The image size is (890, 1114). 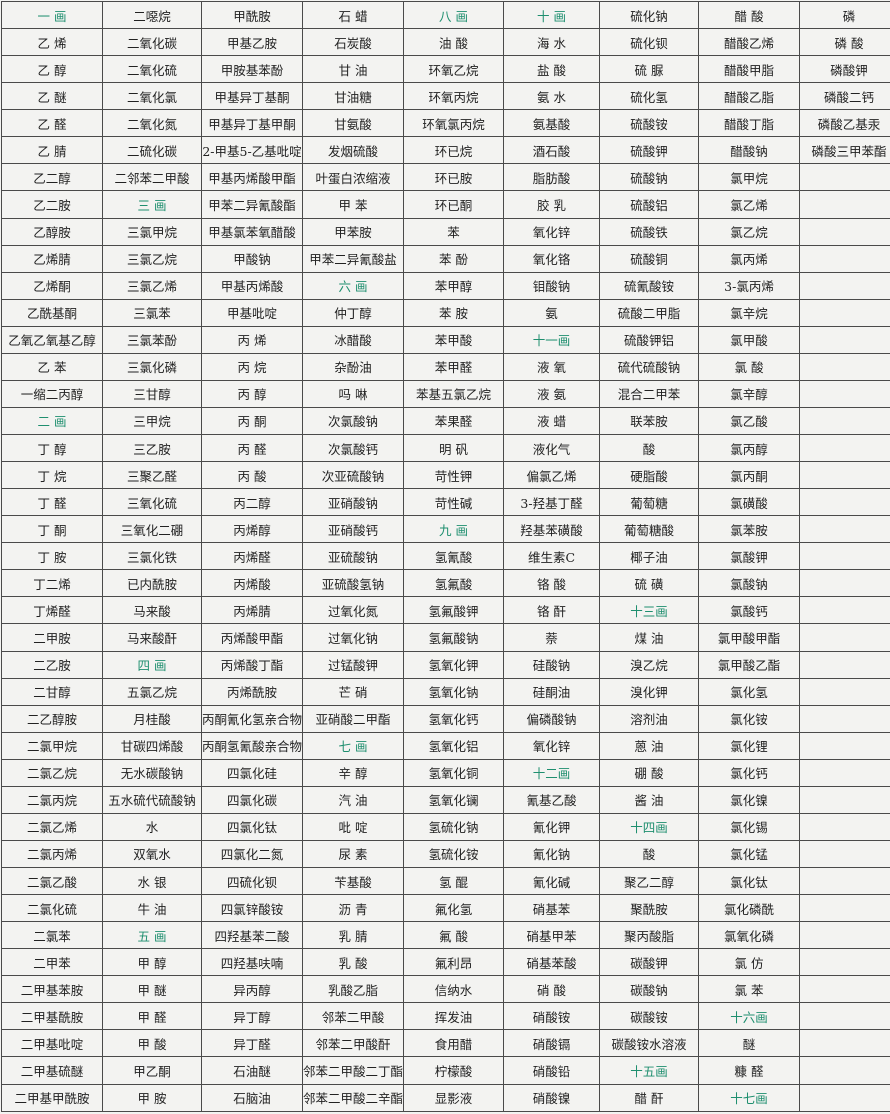 What do you see at coordinates (152, 312) in the screenshot?
I see `table-cell: 三氯苯` at bounding box center [152, 312].